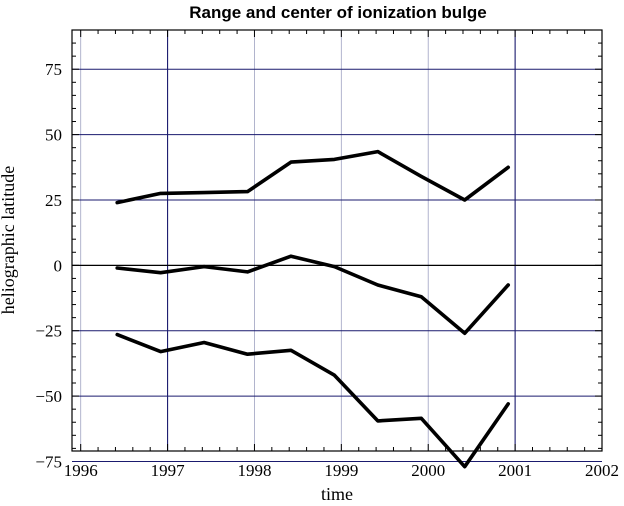 The height and width of the screenshot is (506, 624). Describe the element at coordinates (48, 396) in the screenshot. I see `y-tick-label: −50` at that location.